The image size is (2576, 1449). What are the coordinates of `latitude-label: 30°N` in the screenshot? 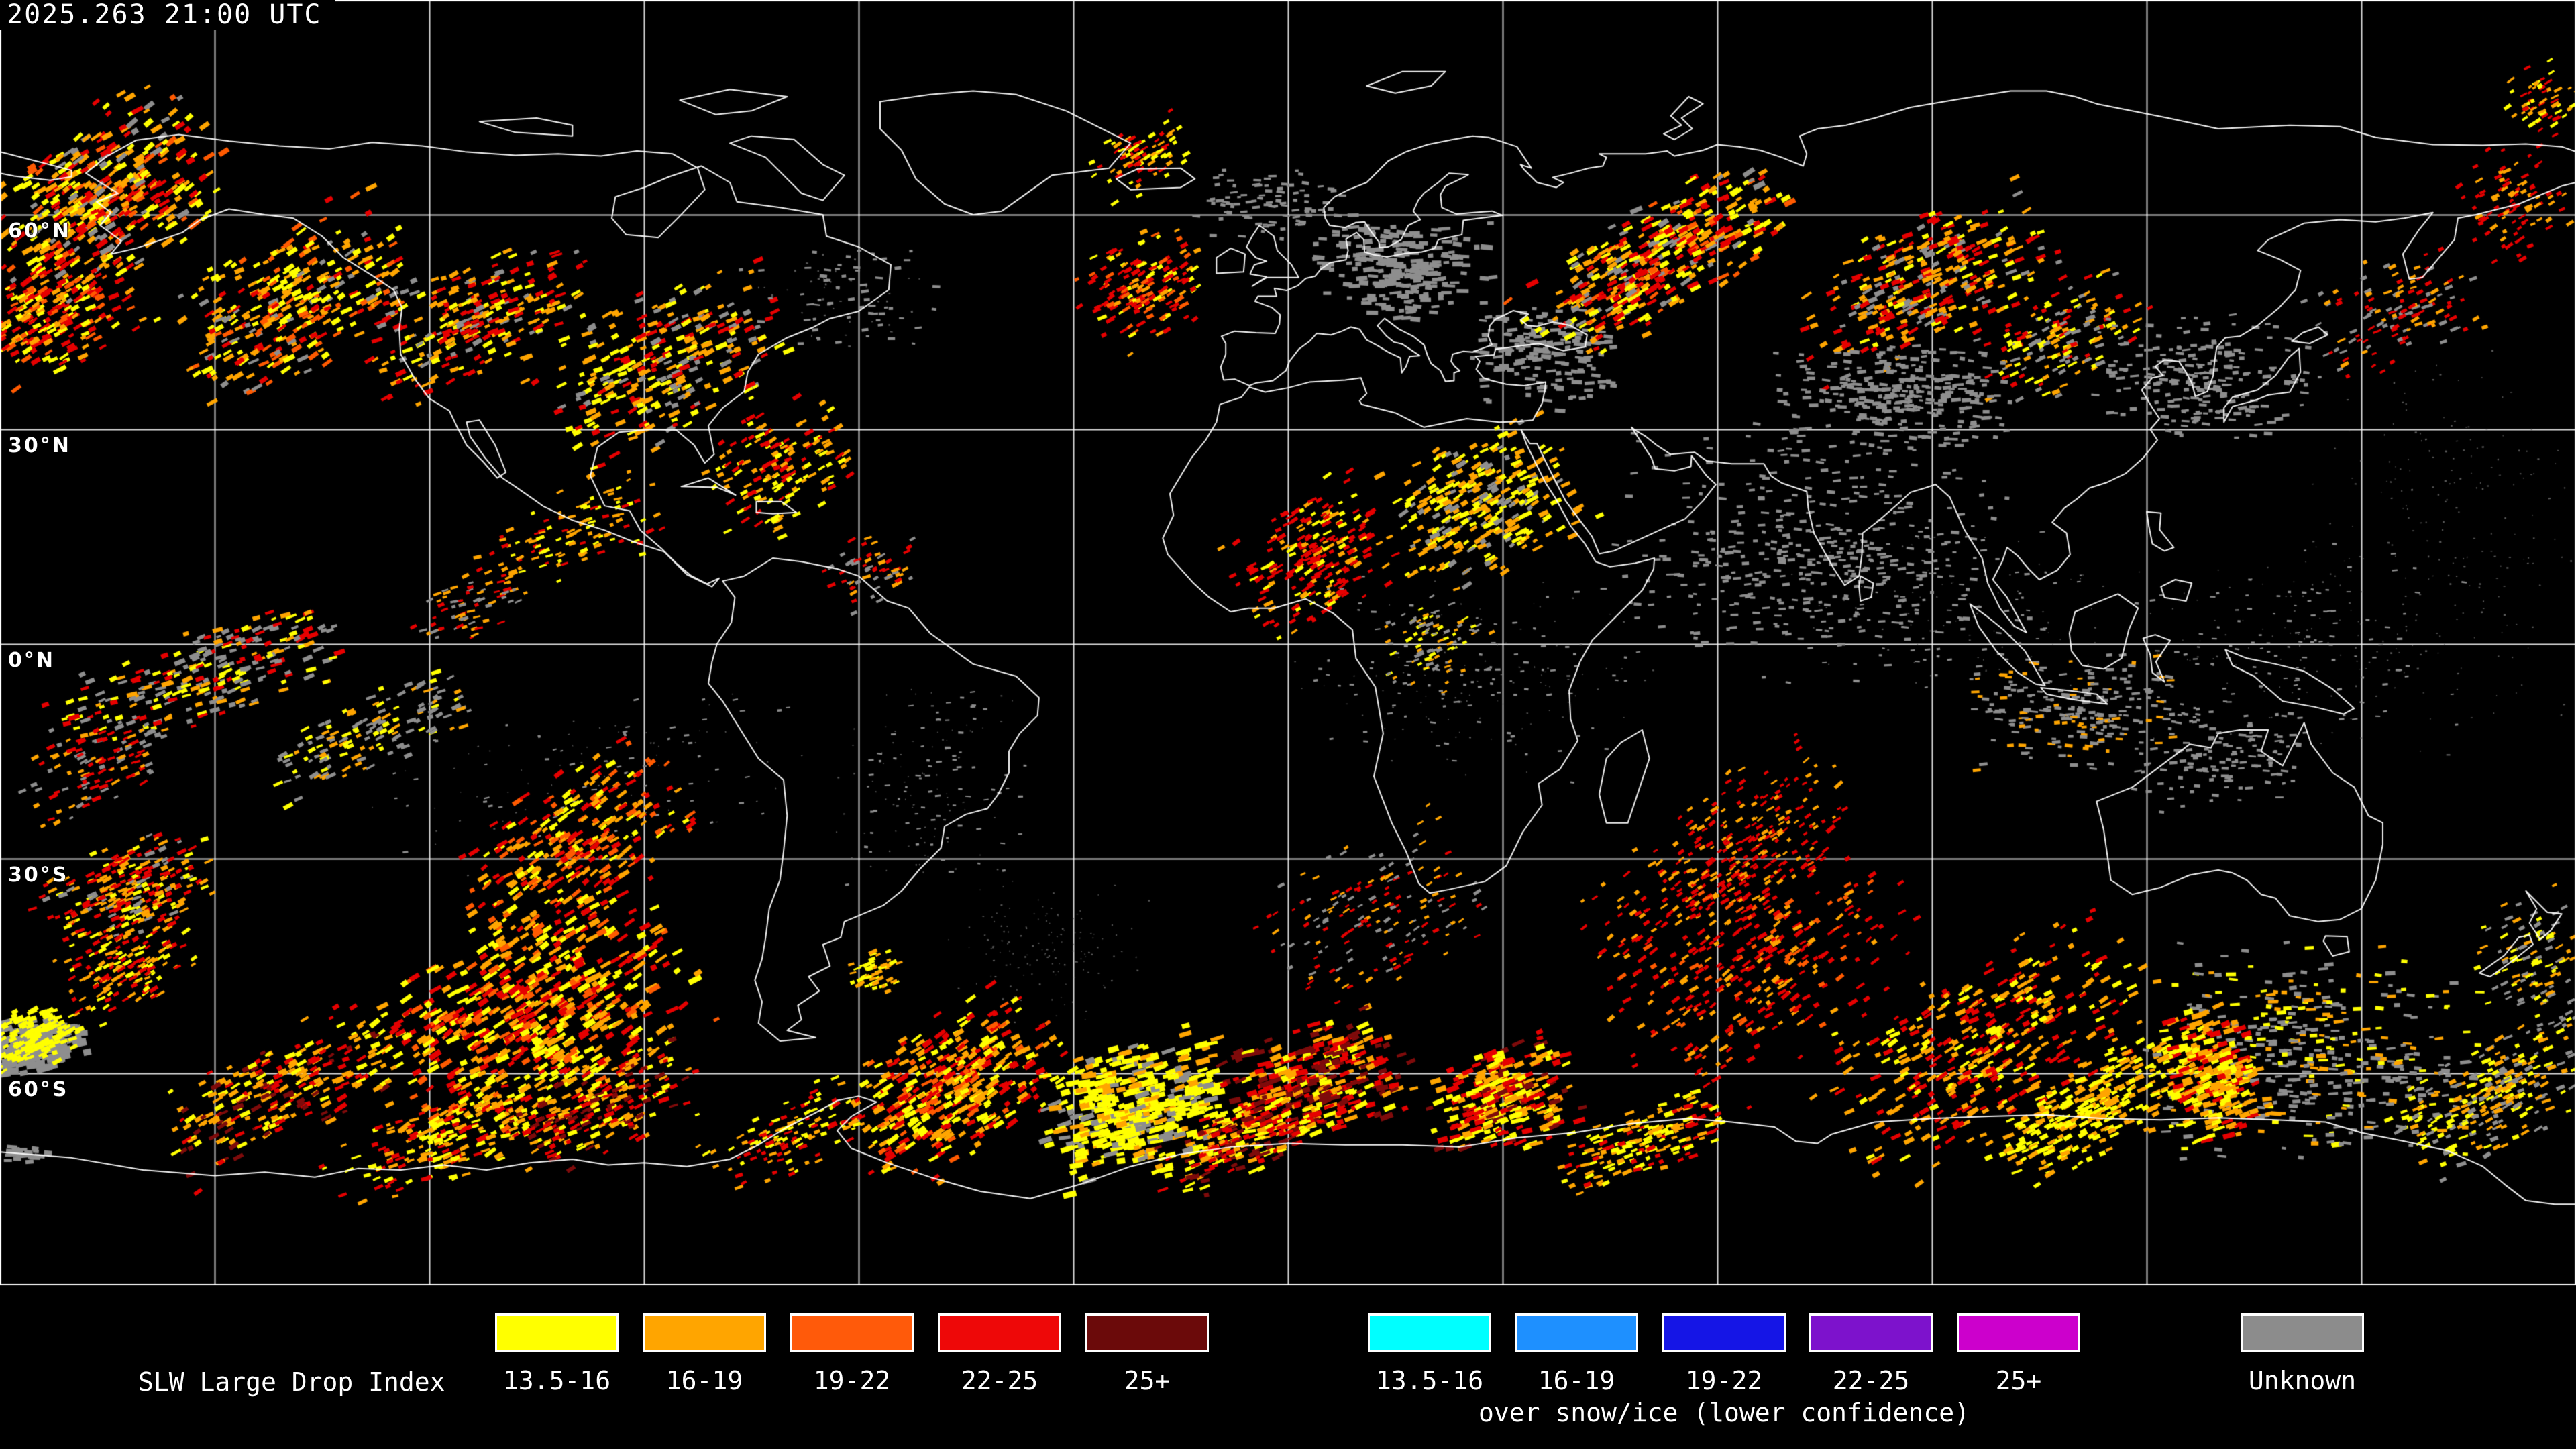 It's located at (39, 446).